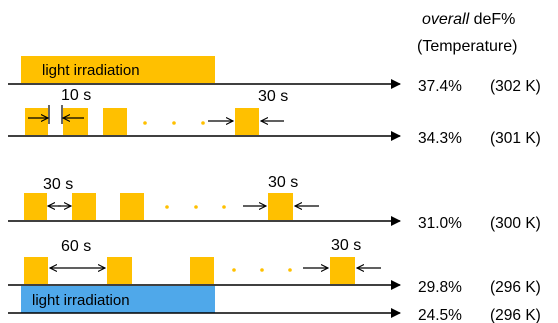  Describe the element at coordinates (515, 86) in the screenshot. I see `result-temperature: (302 K)` at that location.